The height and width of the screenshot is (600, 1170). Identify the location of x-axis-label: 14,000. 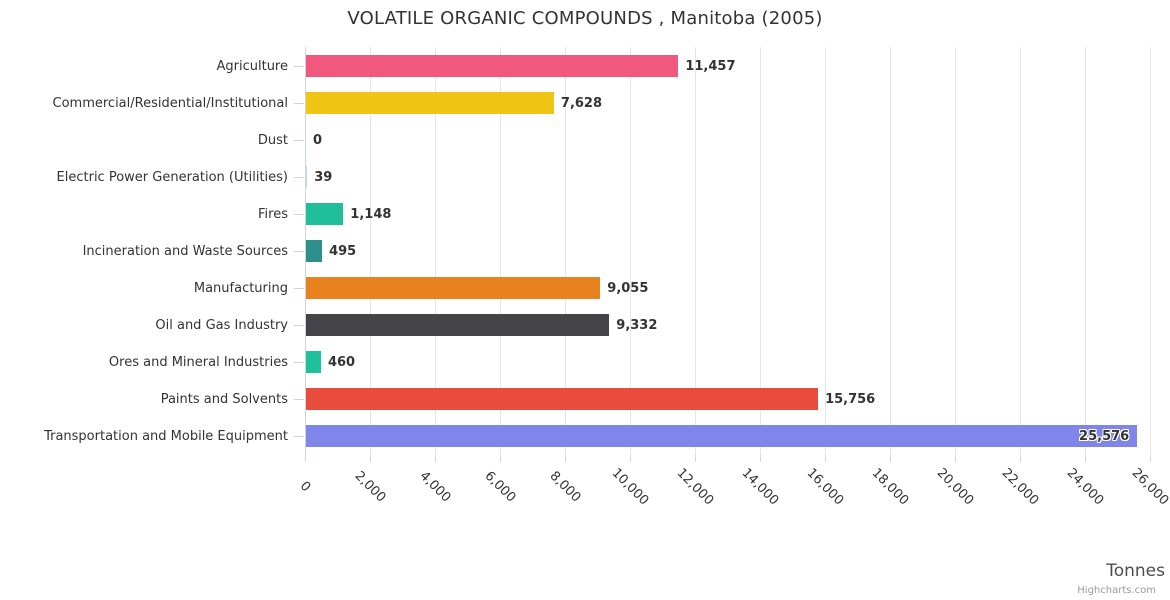
(760, 487).